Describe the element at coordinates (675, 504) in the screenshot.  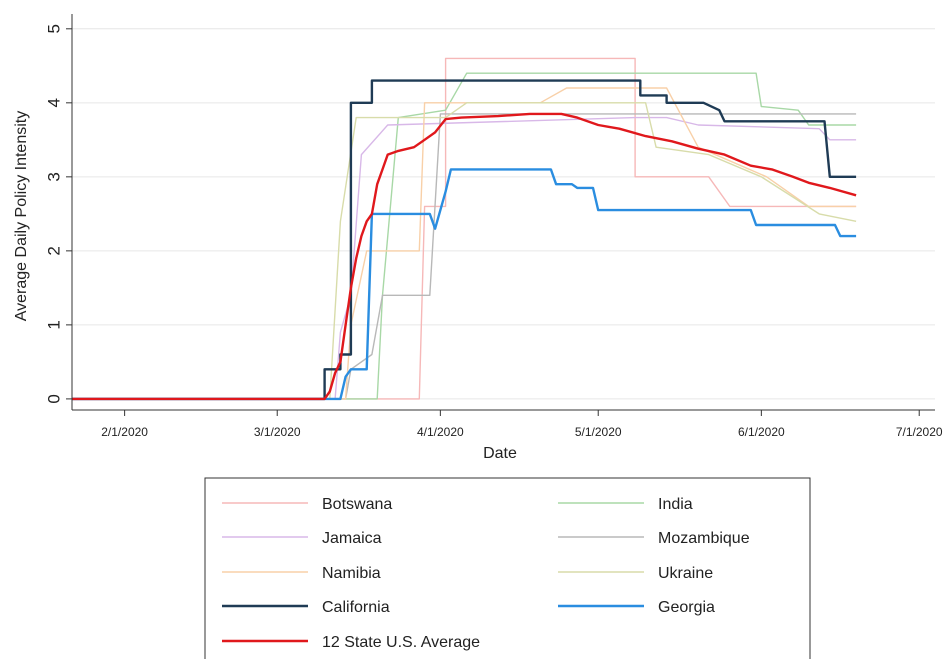
I see `legend-label: India` at that location.